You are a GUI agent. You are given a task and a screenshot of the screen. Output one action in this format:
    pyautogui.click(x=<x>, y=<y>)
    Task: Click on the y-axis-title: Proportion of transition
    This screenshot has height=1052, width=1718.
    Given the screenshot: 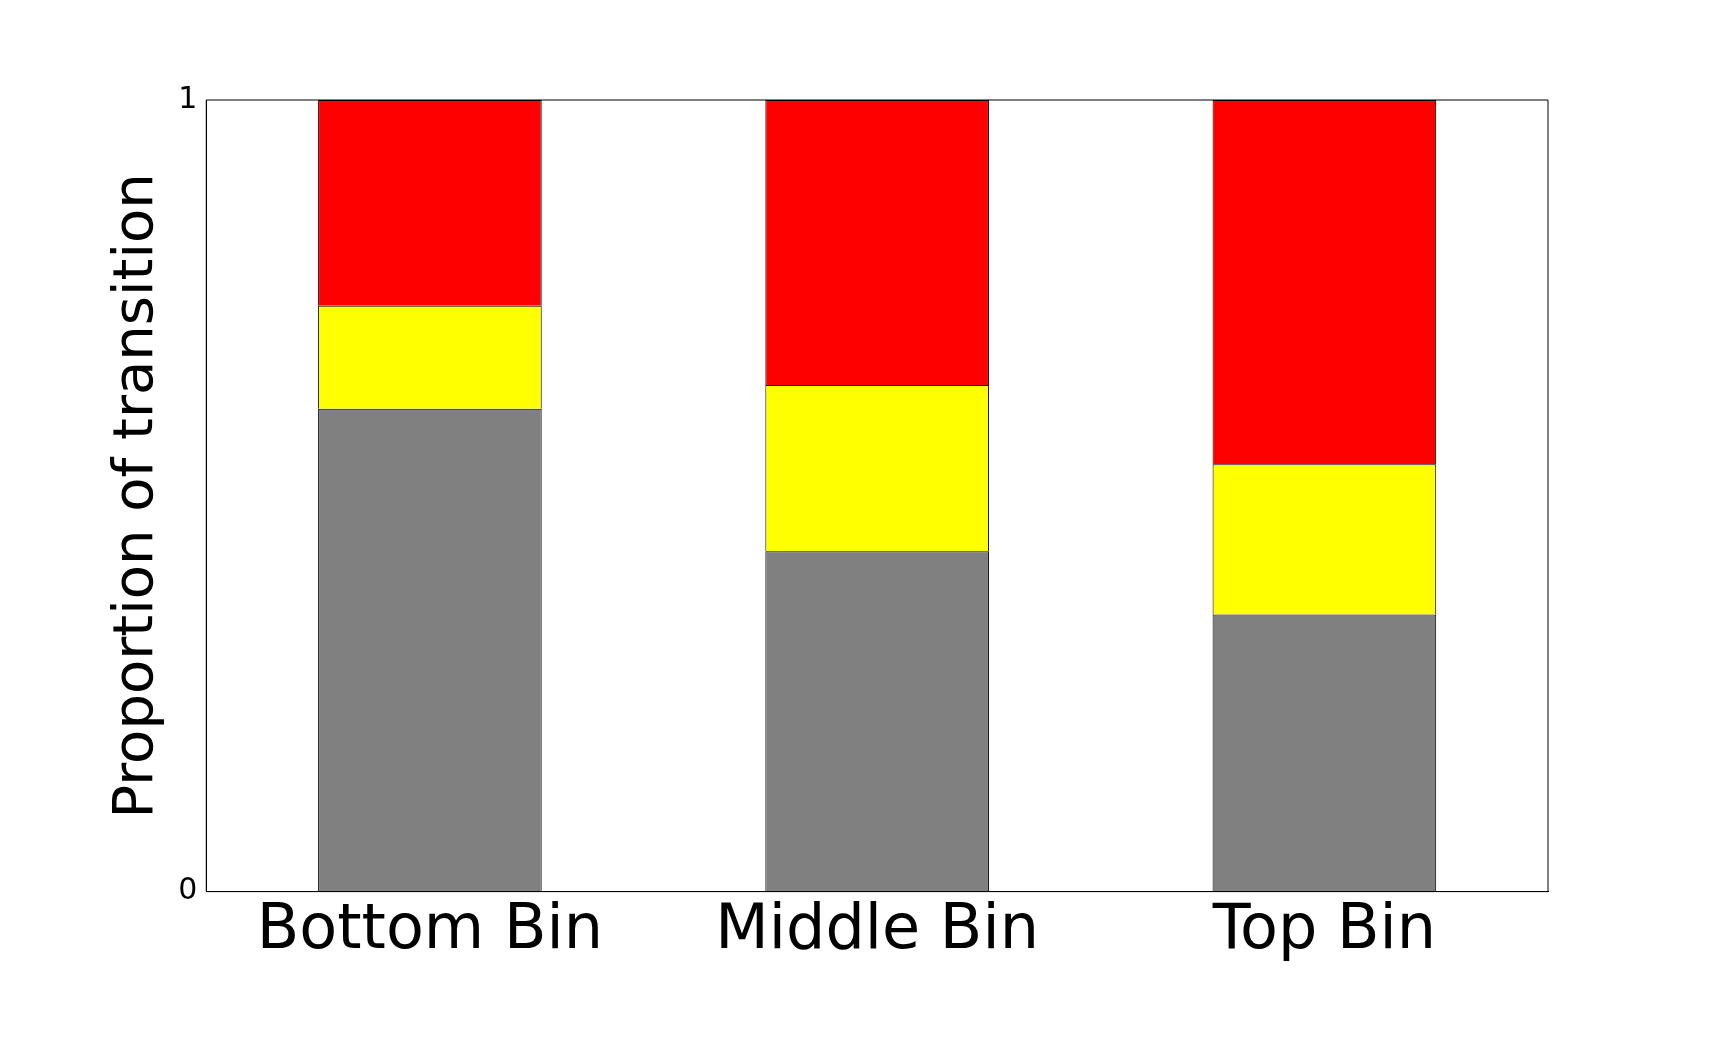 What is the action you would take?
    pyautogui.click(x=133, y=496)
    